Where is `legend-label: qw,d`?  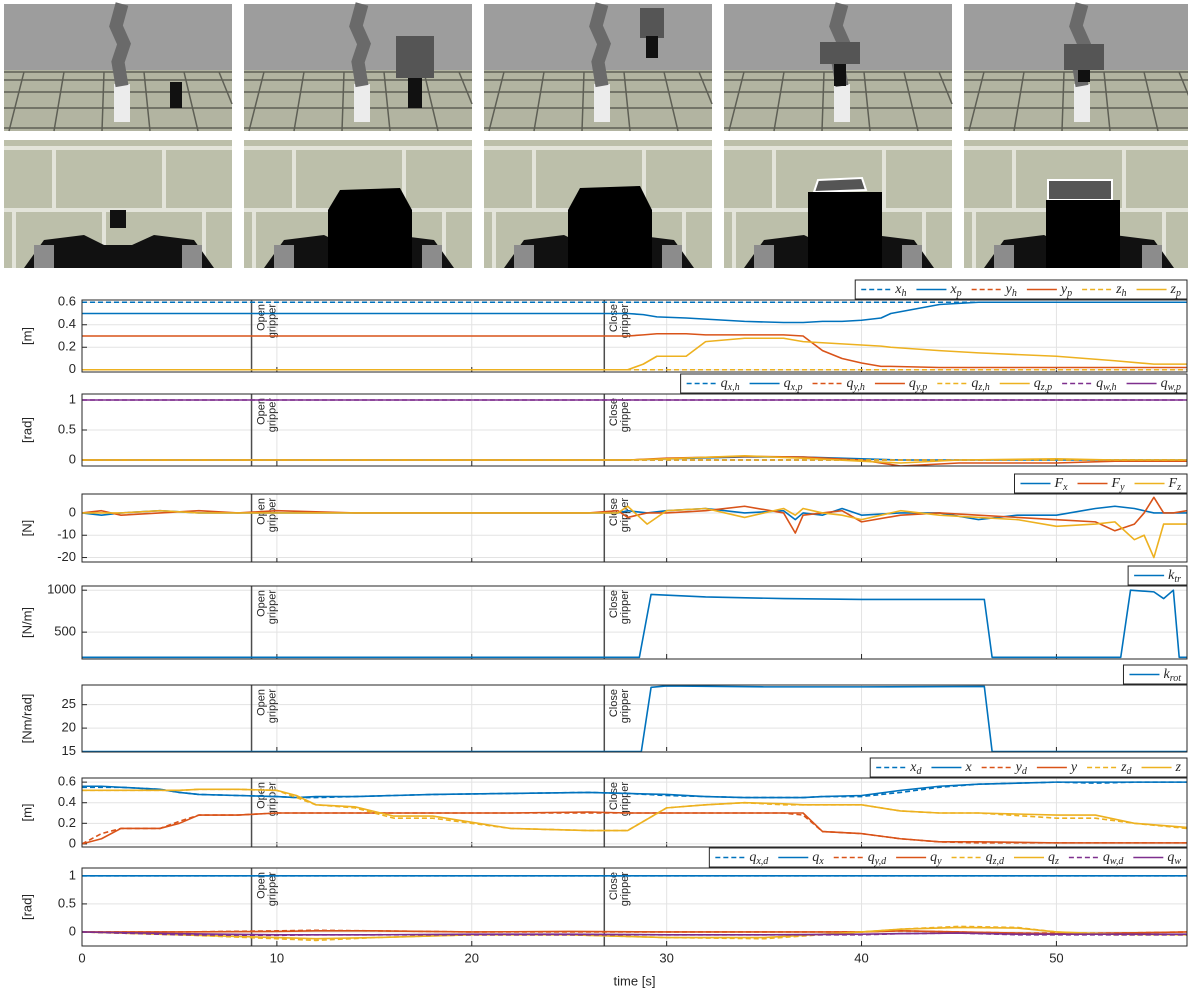 legend-label: qw,d is located at coordinates (1113, 858).